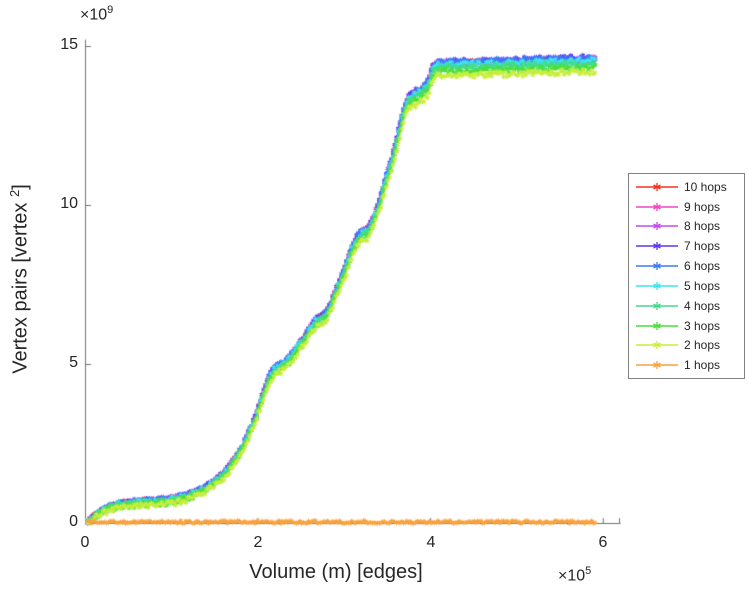 The image size is (749, 600). Describe the element at coordinates (73, 362) in the screenshot. I see `y-tick-label-5: 5` at that location.